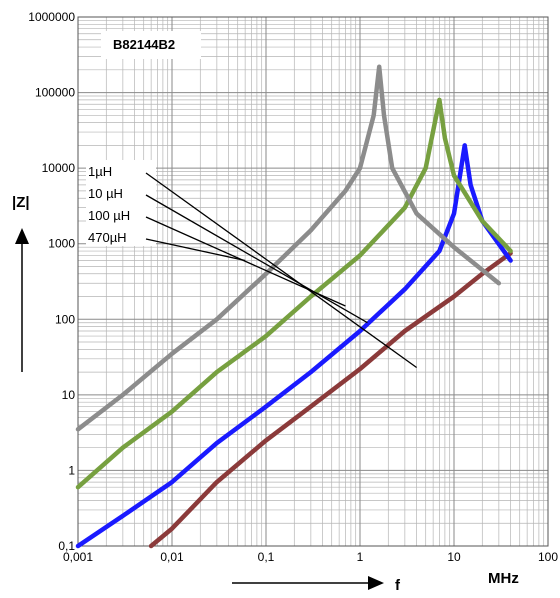  I want to click on x-tick-label: 10, so click(454, 557).